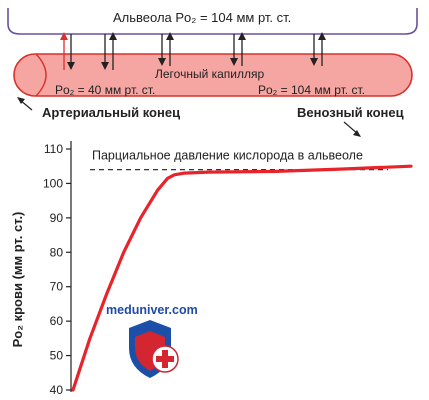 This screenshot has width=429, height=400. What do you see at coordinates (57, 218) in the screenshot?
I see `y-tick-label: 90` at bounding box center [57, 218].